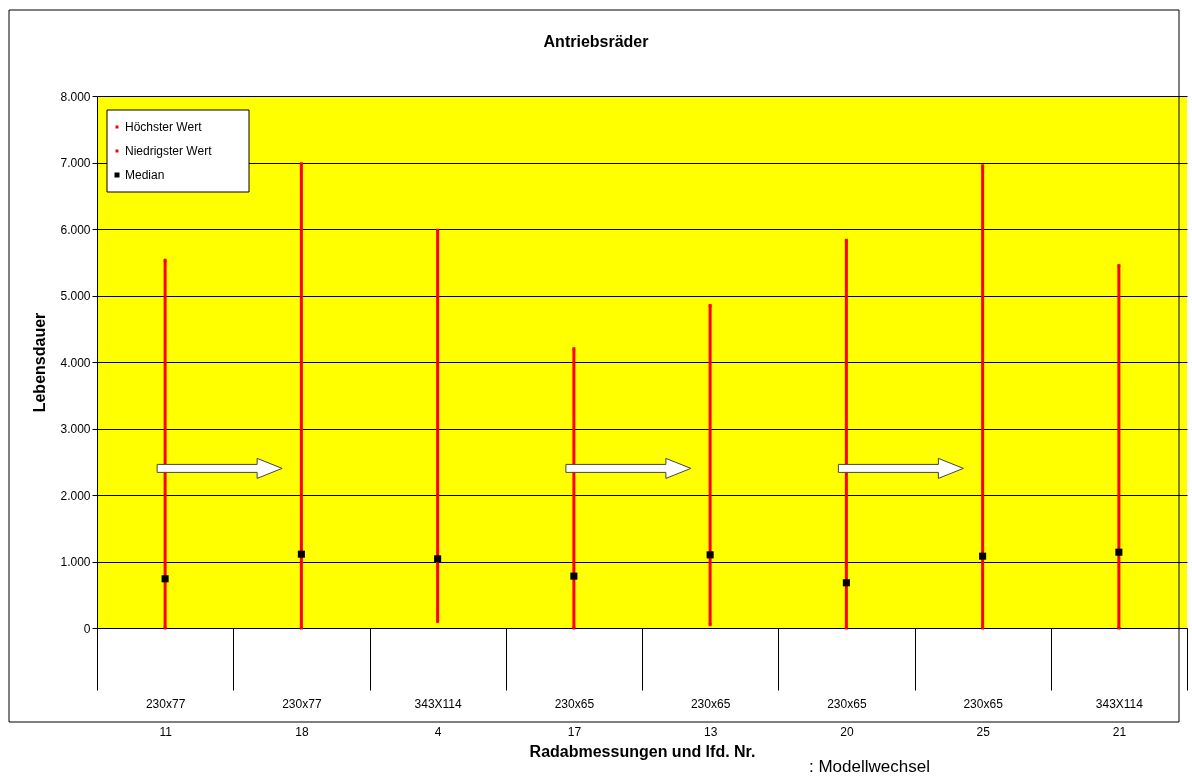 This screenshot has width=1192, height=776. What do you see at coordinates (983, 717) in the screenshot?
I see `x-tick-label: 230x65 25` at bounding box center [983, 717].